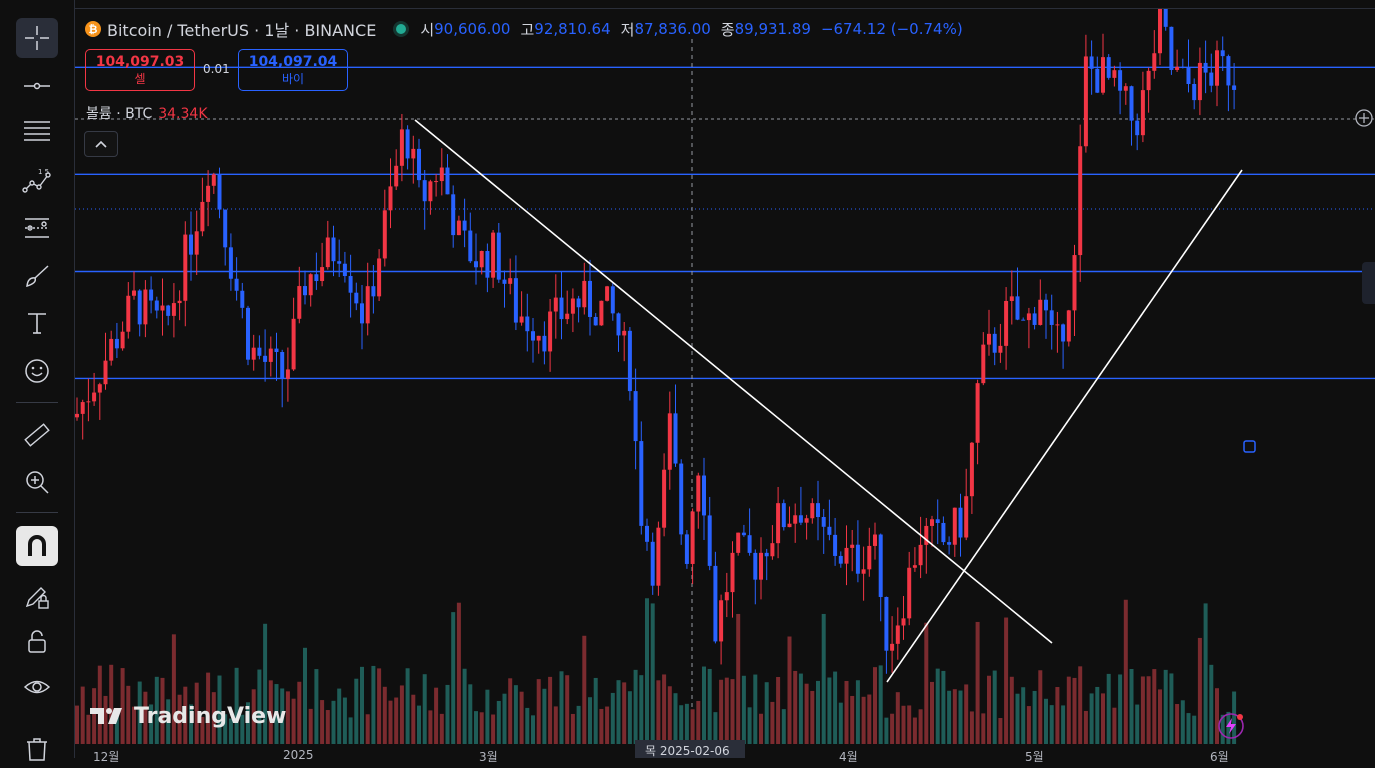 The height and width of the screenshot is (768, 1375). What do you see at coordinates (37, 132) in the screenshot?
I see `fib-retracement-tool` at bounding box center [37, 132].